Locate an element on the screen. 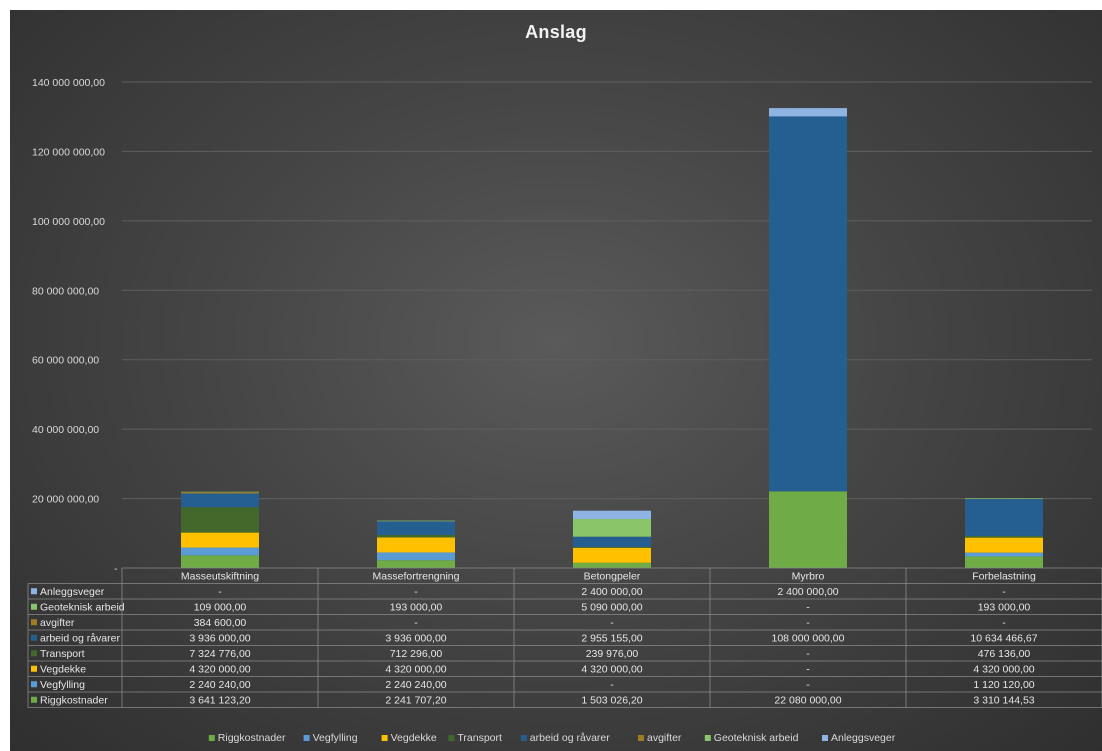 The width and height of the screenshot is (1102, 751). bar-transport-masseutskiftning is located at coordinates (220, 520).